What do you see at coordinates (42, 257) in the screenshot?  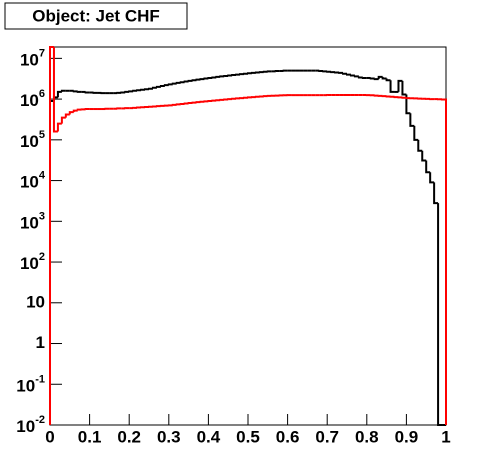 I see `y-tick-exponent: 2` at bounding box center [42, 257].